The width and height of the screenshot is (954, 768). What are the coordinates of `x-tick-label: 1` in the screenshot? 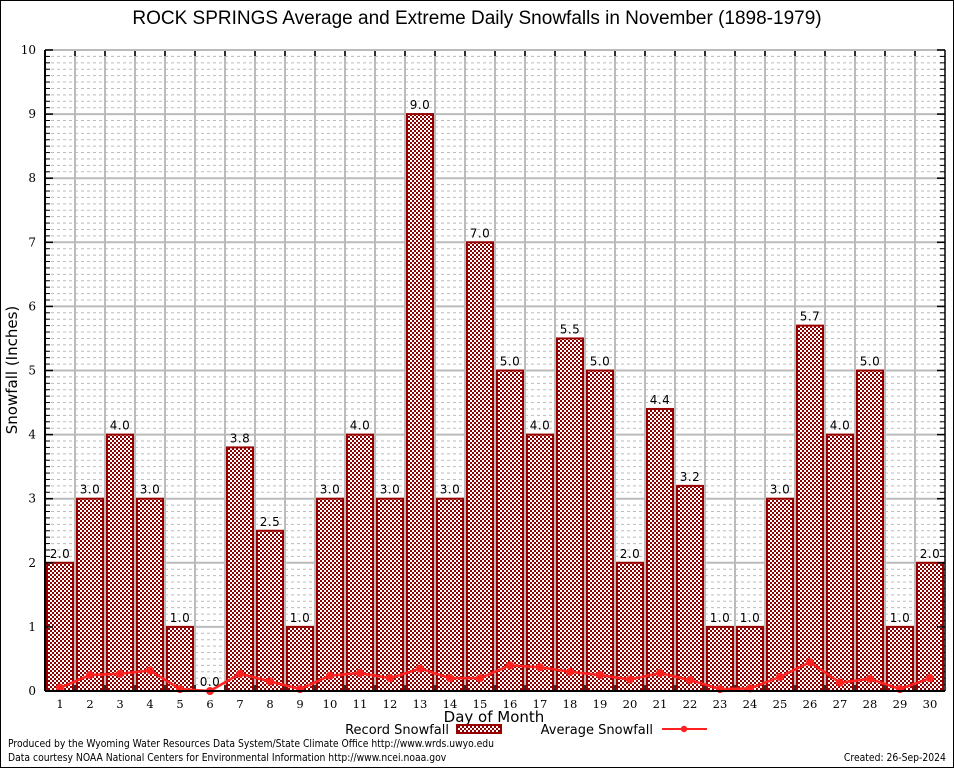 It's located at (59, 704).